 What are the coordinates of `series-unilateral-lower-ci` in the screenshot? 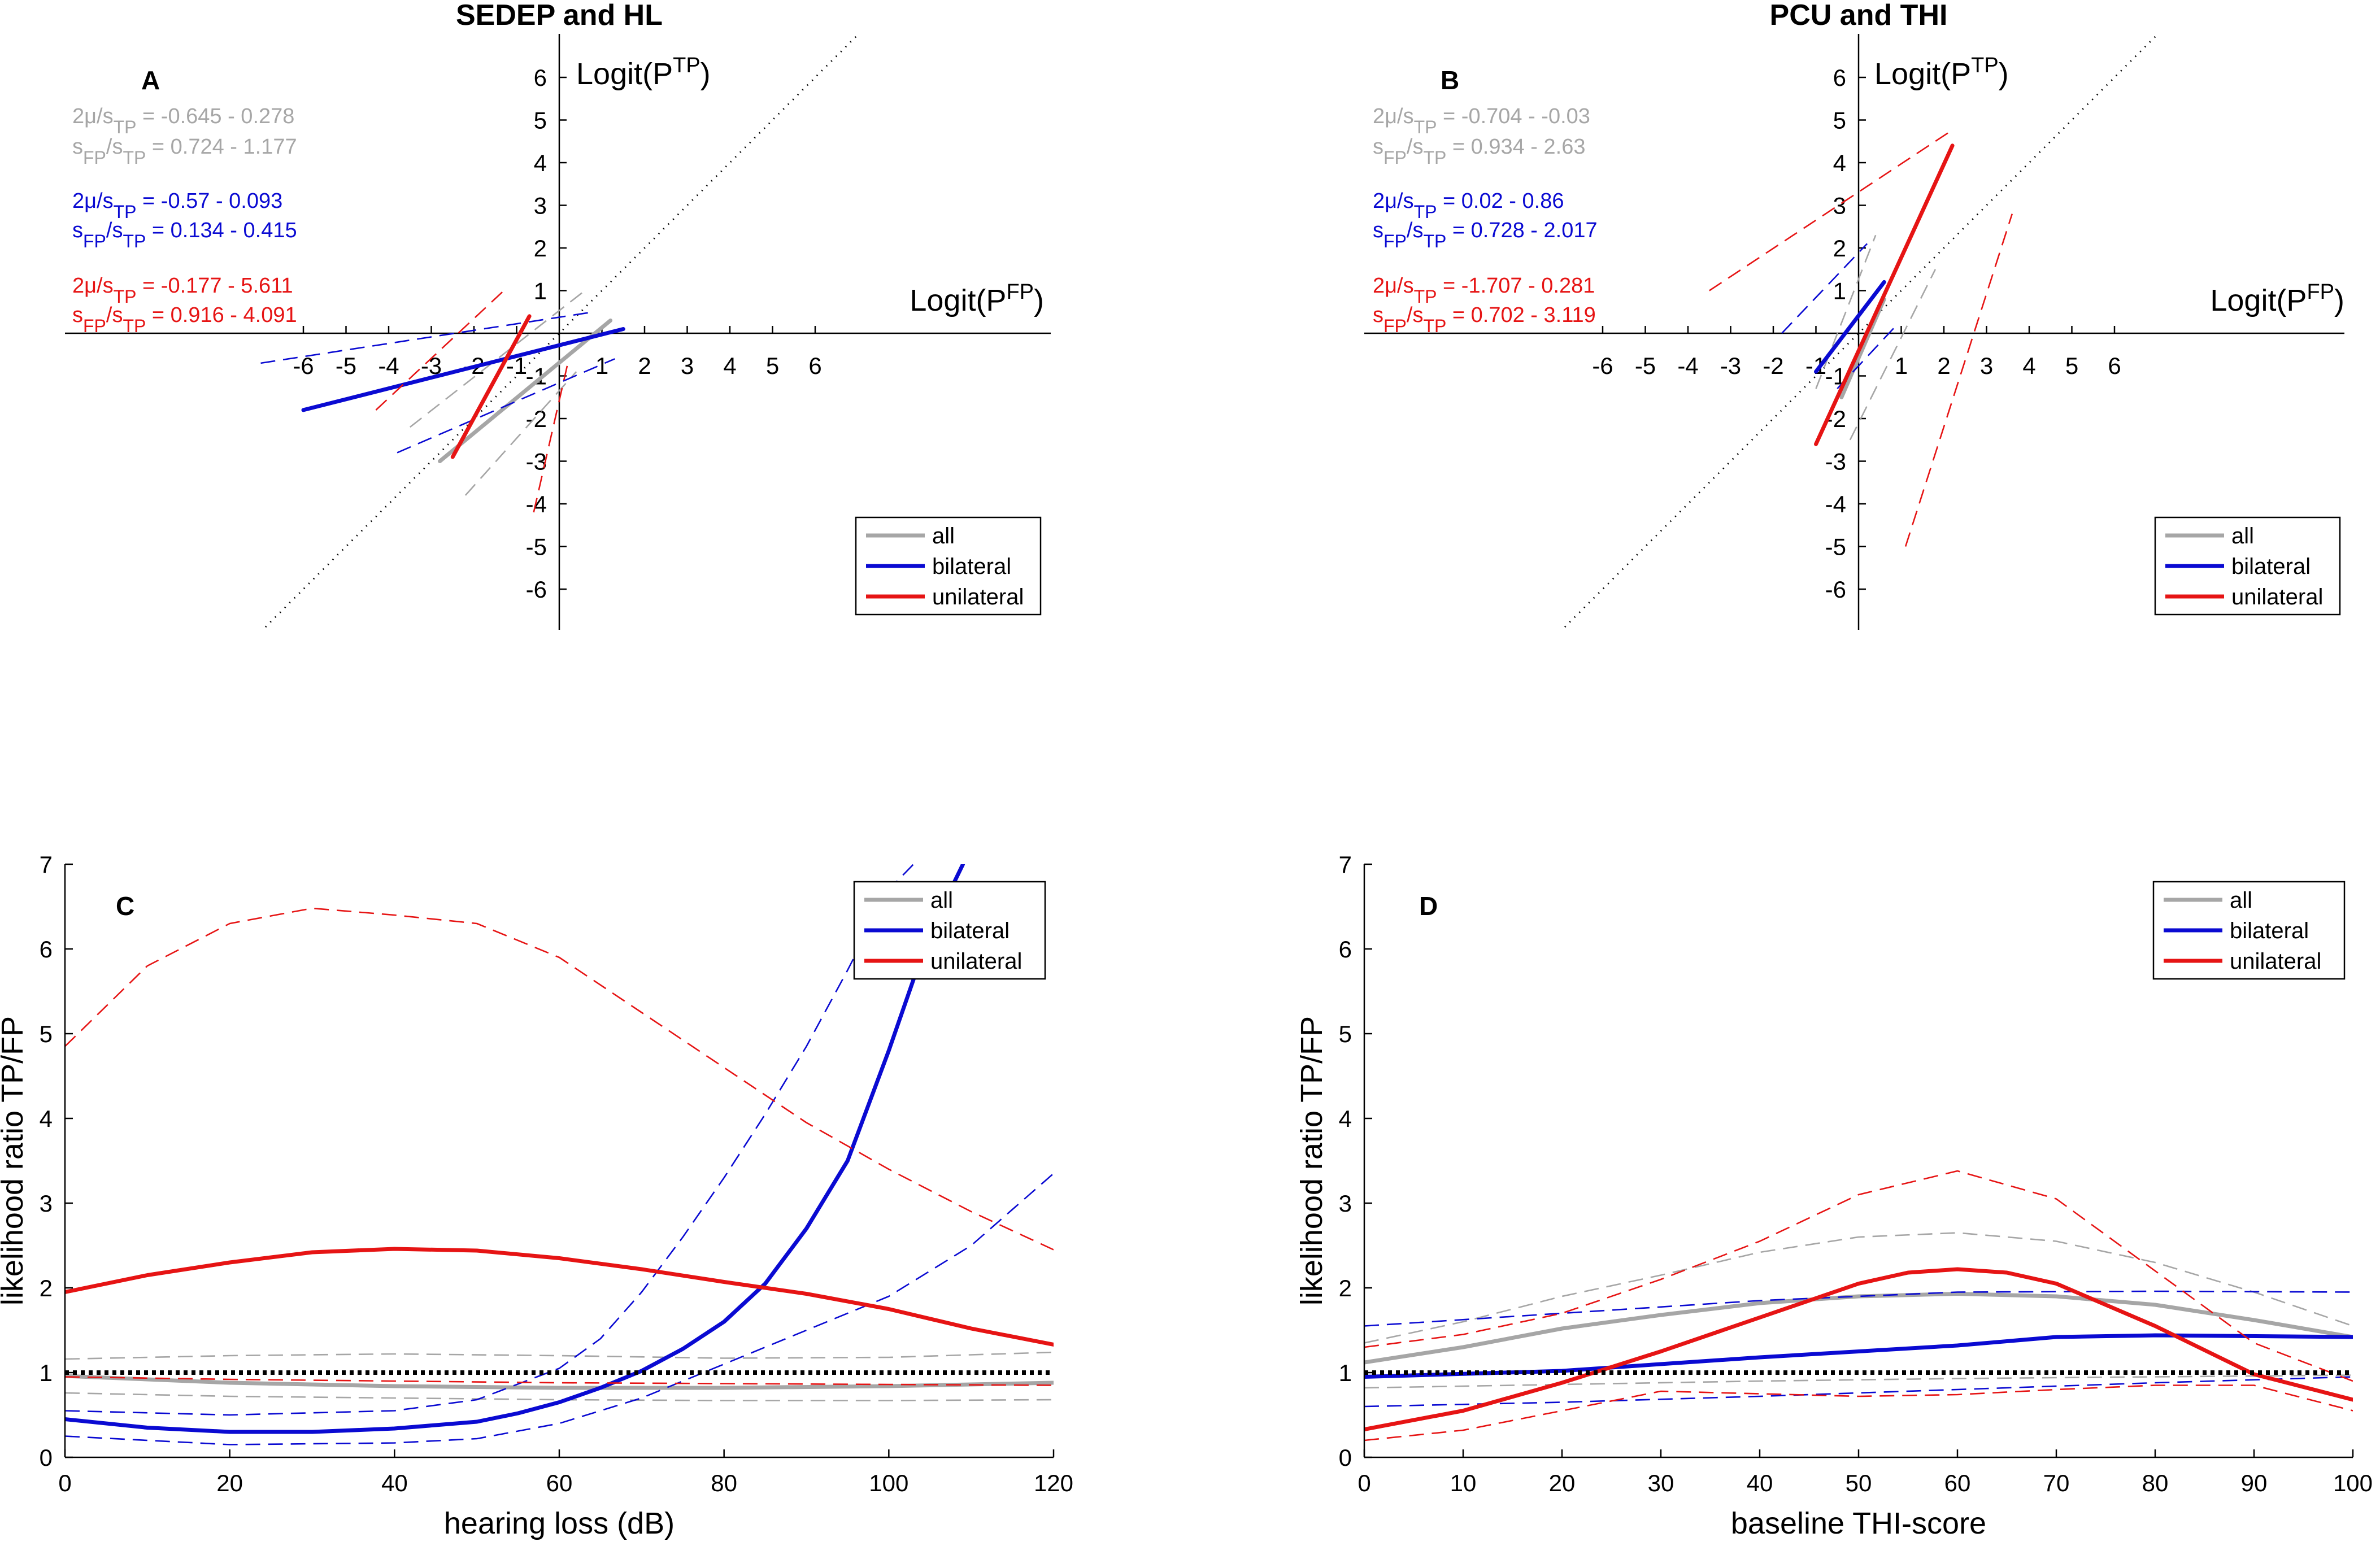 It's located at (559, 1381).